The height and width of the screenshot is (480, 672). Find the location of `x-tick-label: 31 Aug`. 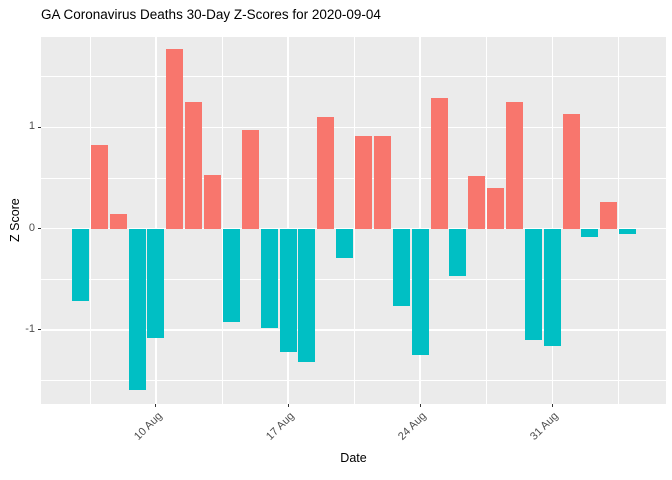

x-tick-label: 31 Aug is located at coordinates (544, 426).